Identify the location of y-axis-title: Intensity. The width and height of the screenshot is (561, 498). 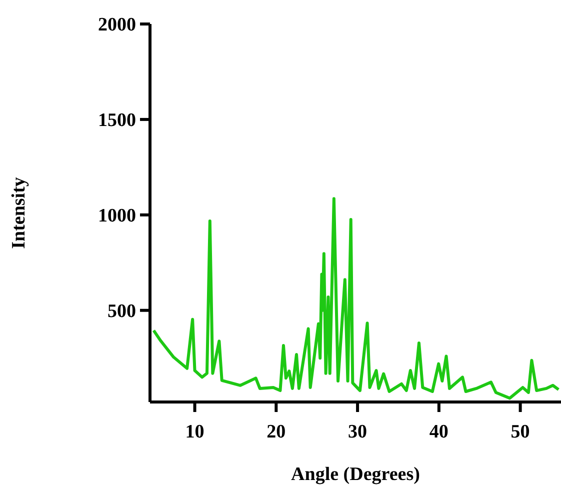
(19, 212).